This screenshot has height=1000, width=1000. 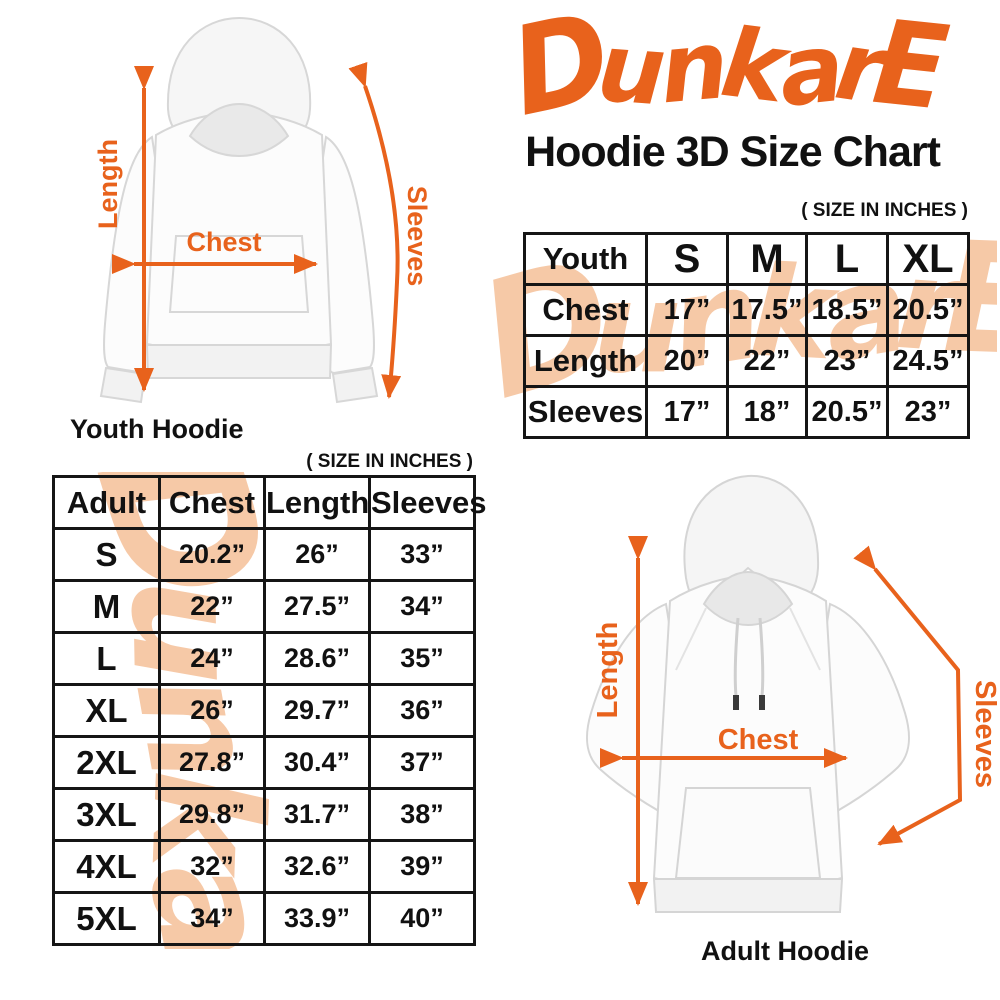 What do you see at coordinates (746, 310) in the screenshot?
I see `table-row: Chest 17” 17.5” 18.5” 20.5”` at bounding box center [746, 310].